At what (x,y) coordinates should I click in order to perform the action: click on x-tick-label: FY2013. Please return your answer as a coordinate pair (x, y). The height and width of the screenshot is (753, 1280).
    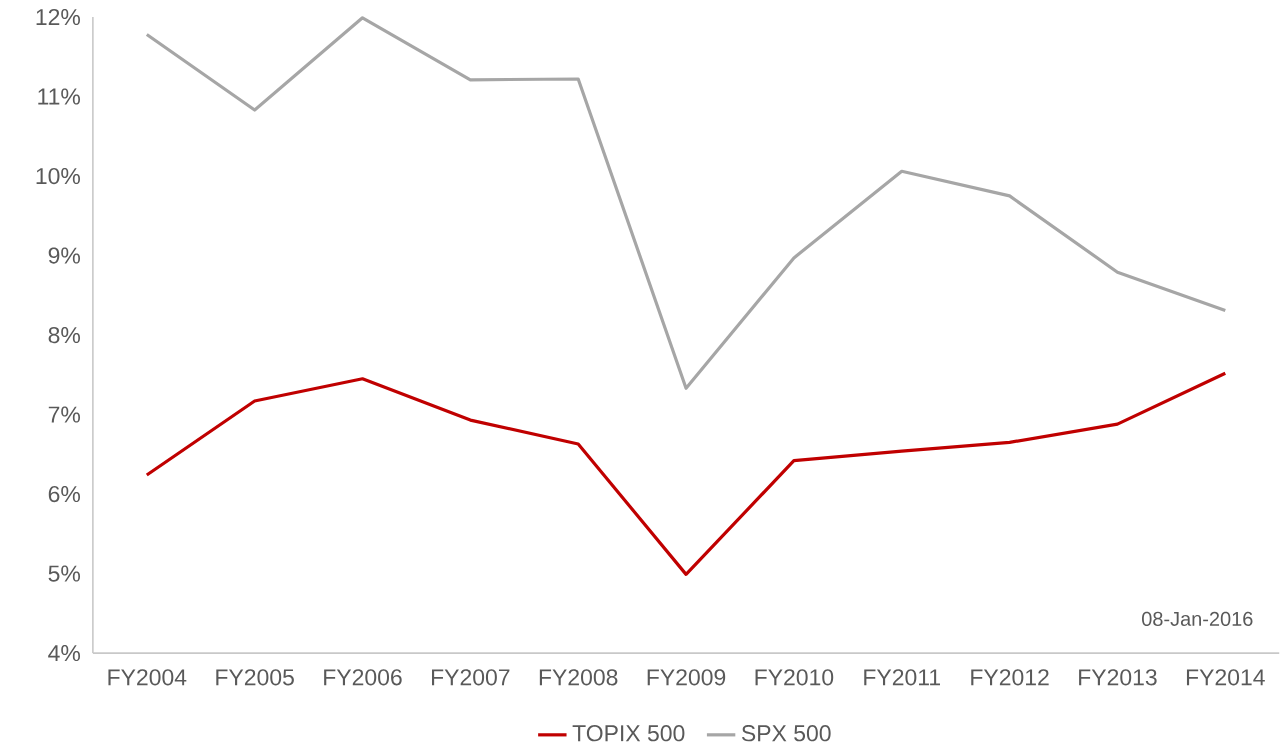
    Looking at the image, I should click on (1118, 677).